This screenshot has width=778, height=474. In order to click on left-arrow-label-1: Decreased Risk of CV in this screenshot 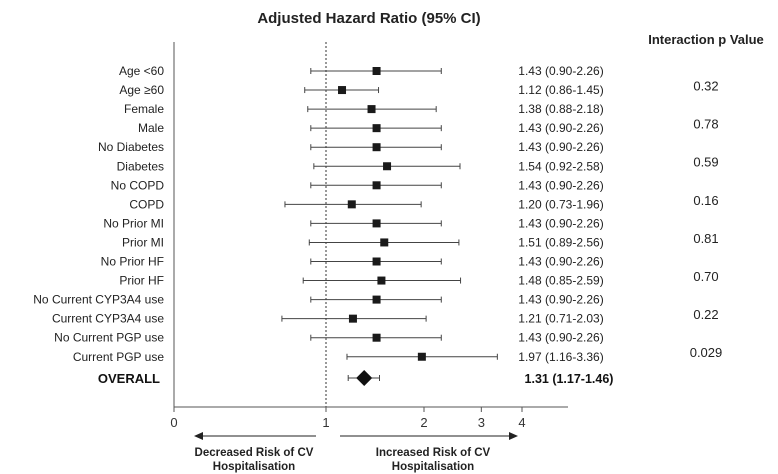, I will do `click(254, 453)`.